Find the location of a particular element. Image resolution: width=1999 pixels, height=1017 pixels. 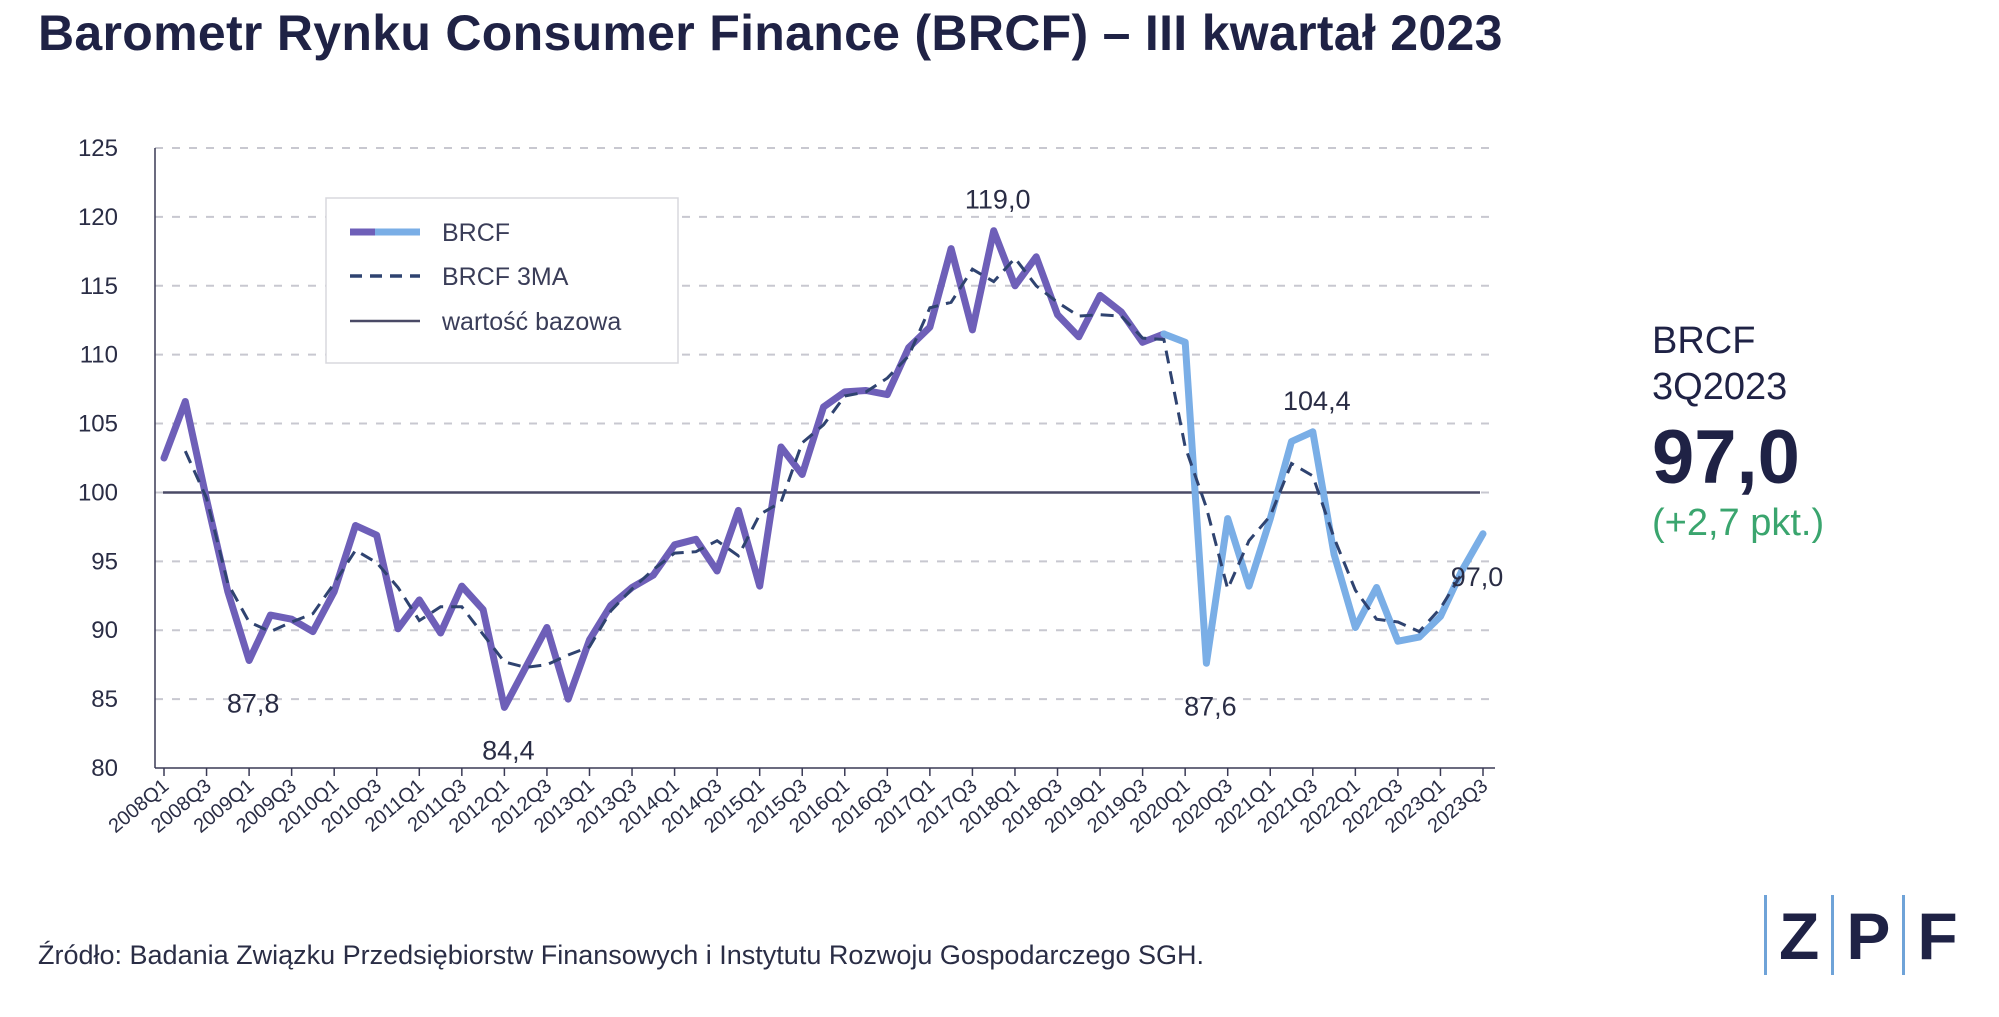

logo-letter-f: F is located at coordinates (1937, 936).